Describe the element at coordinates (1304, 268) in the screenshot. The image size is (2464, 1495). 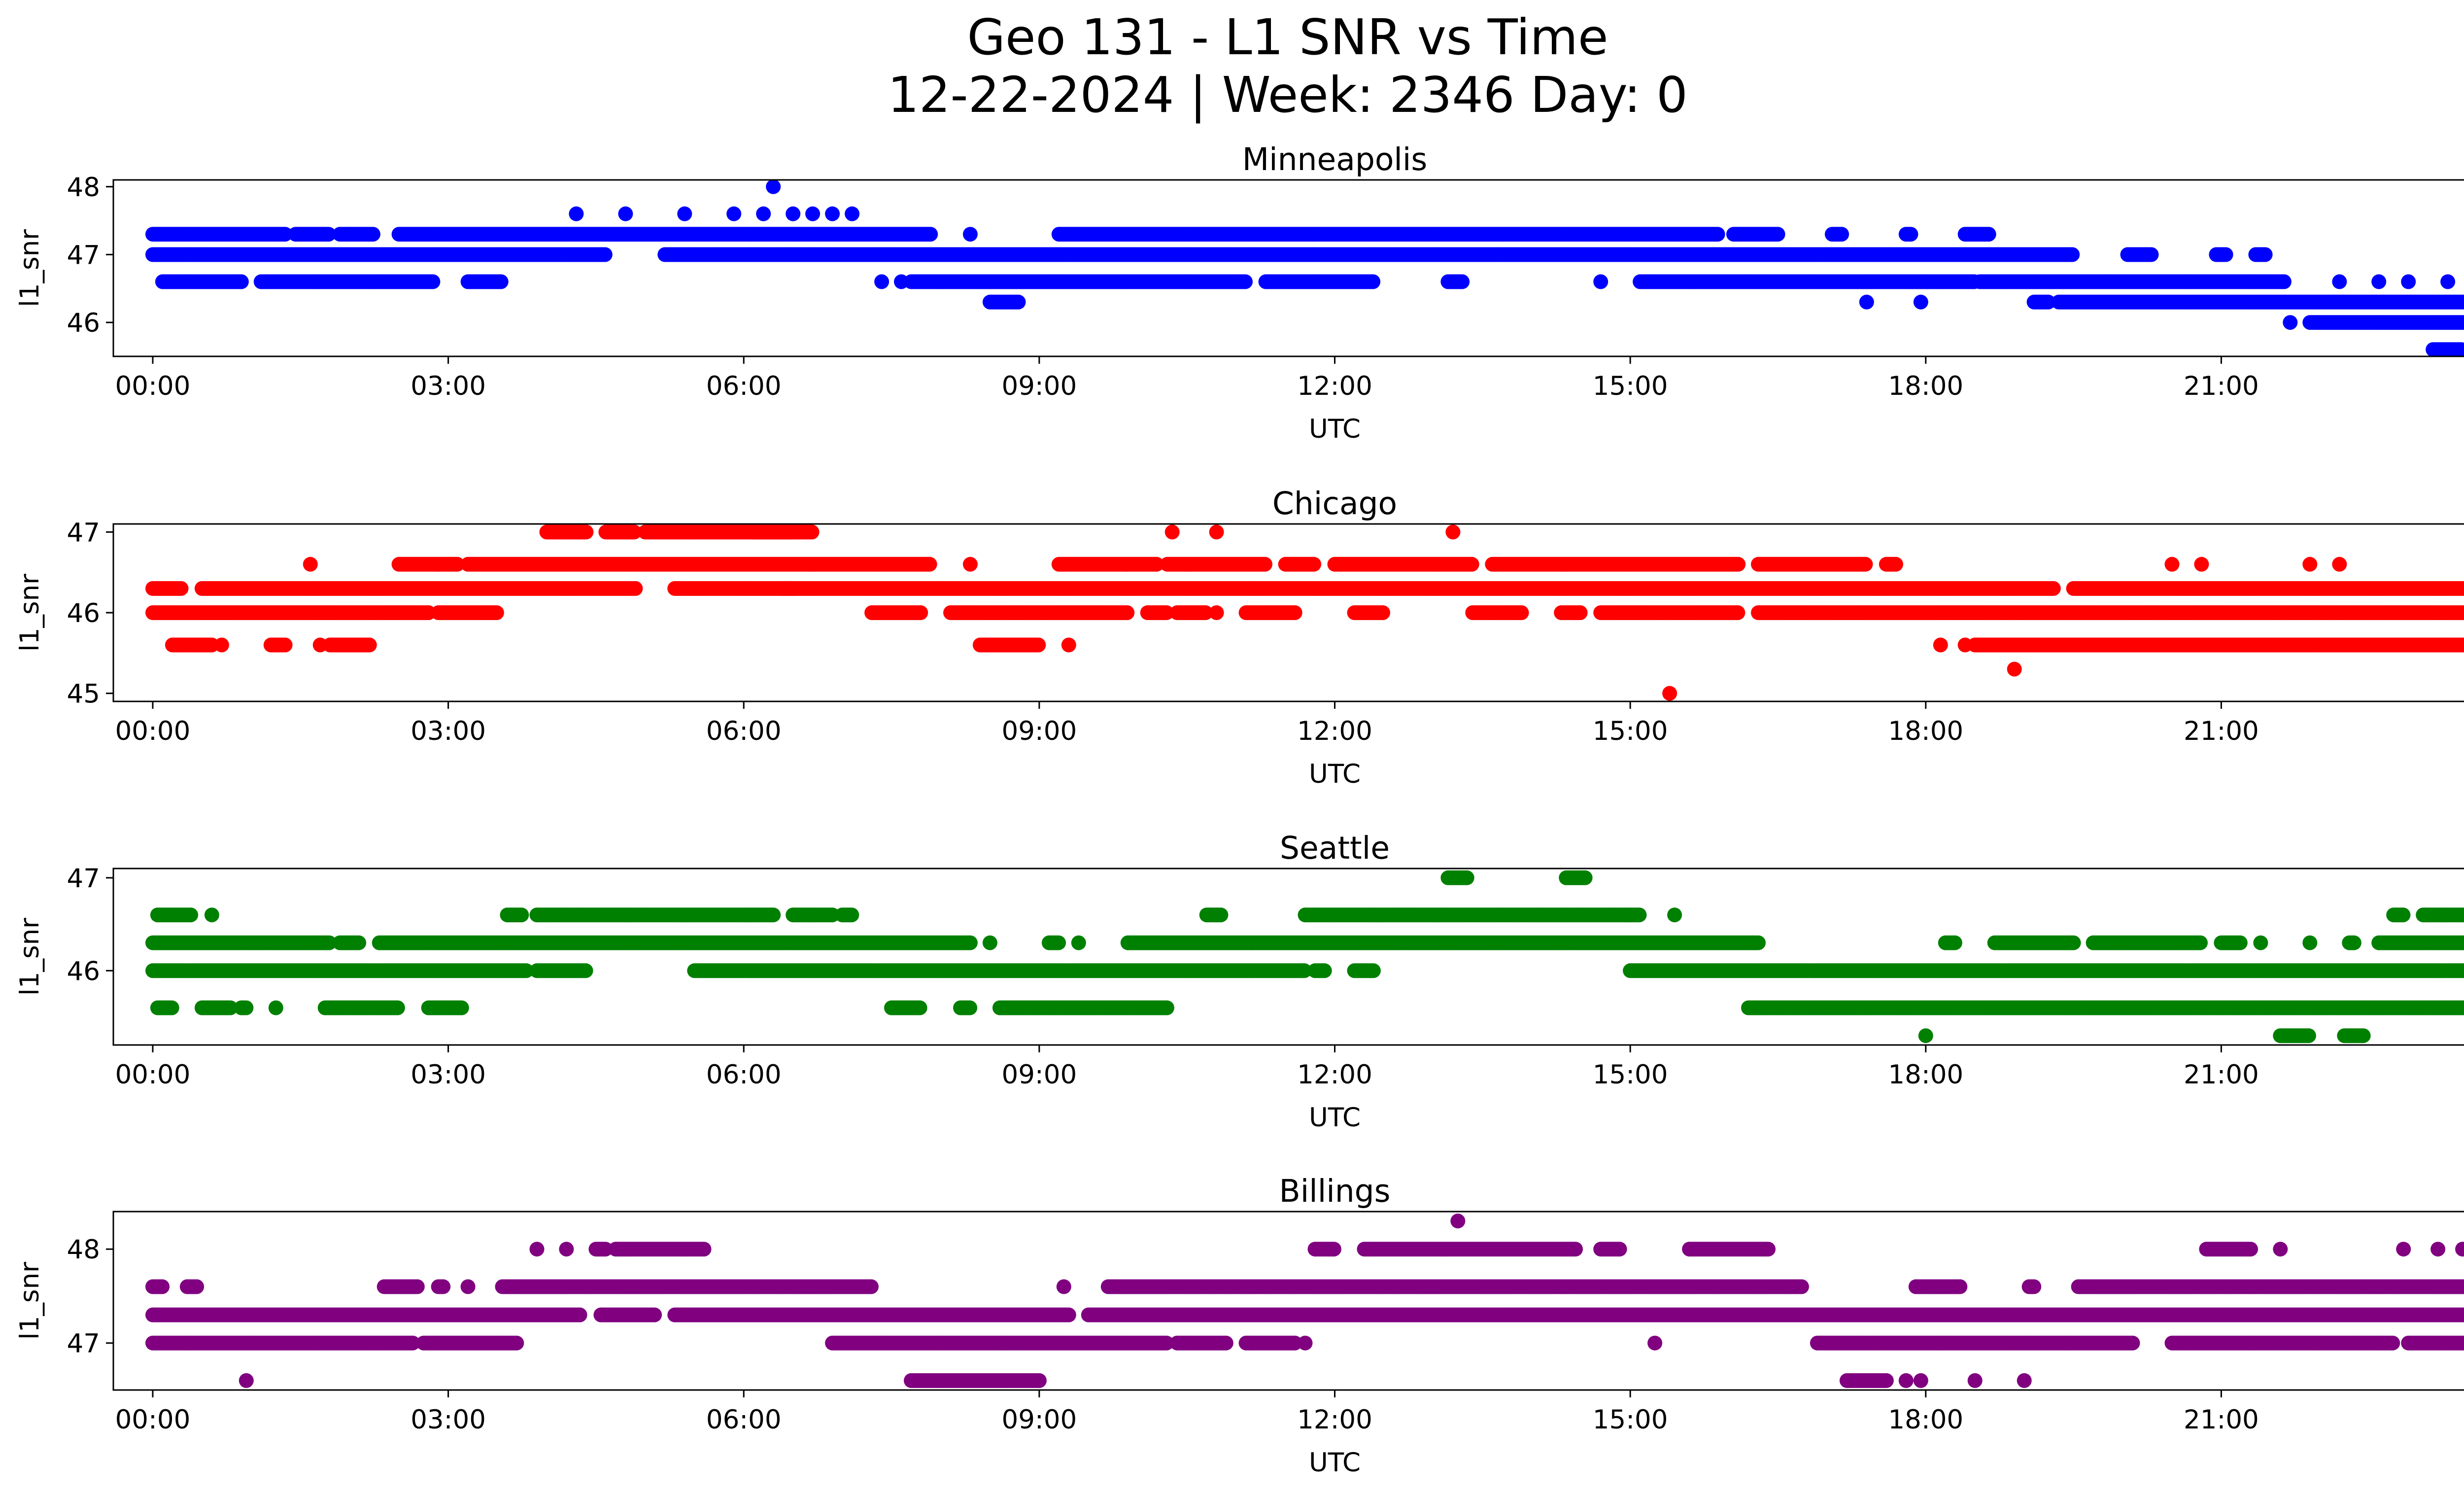
I see `scatter-points` at that location.